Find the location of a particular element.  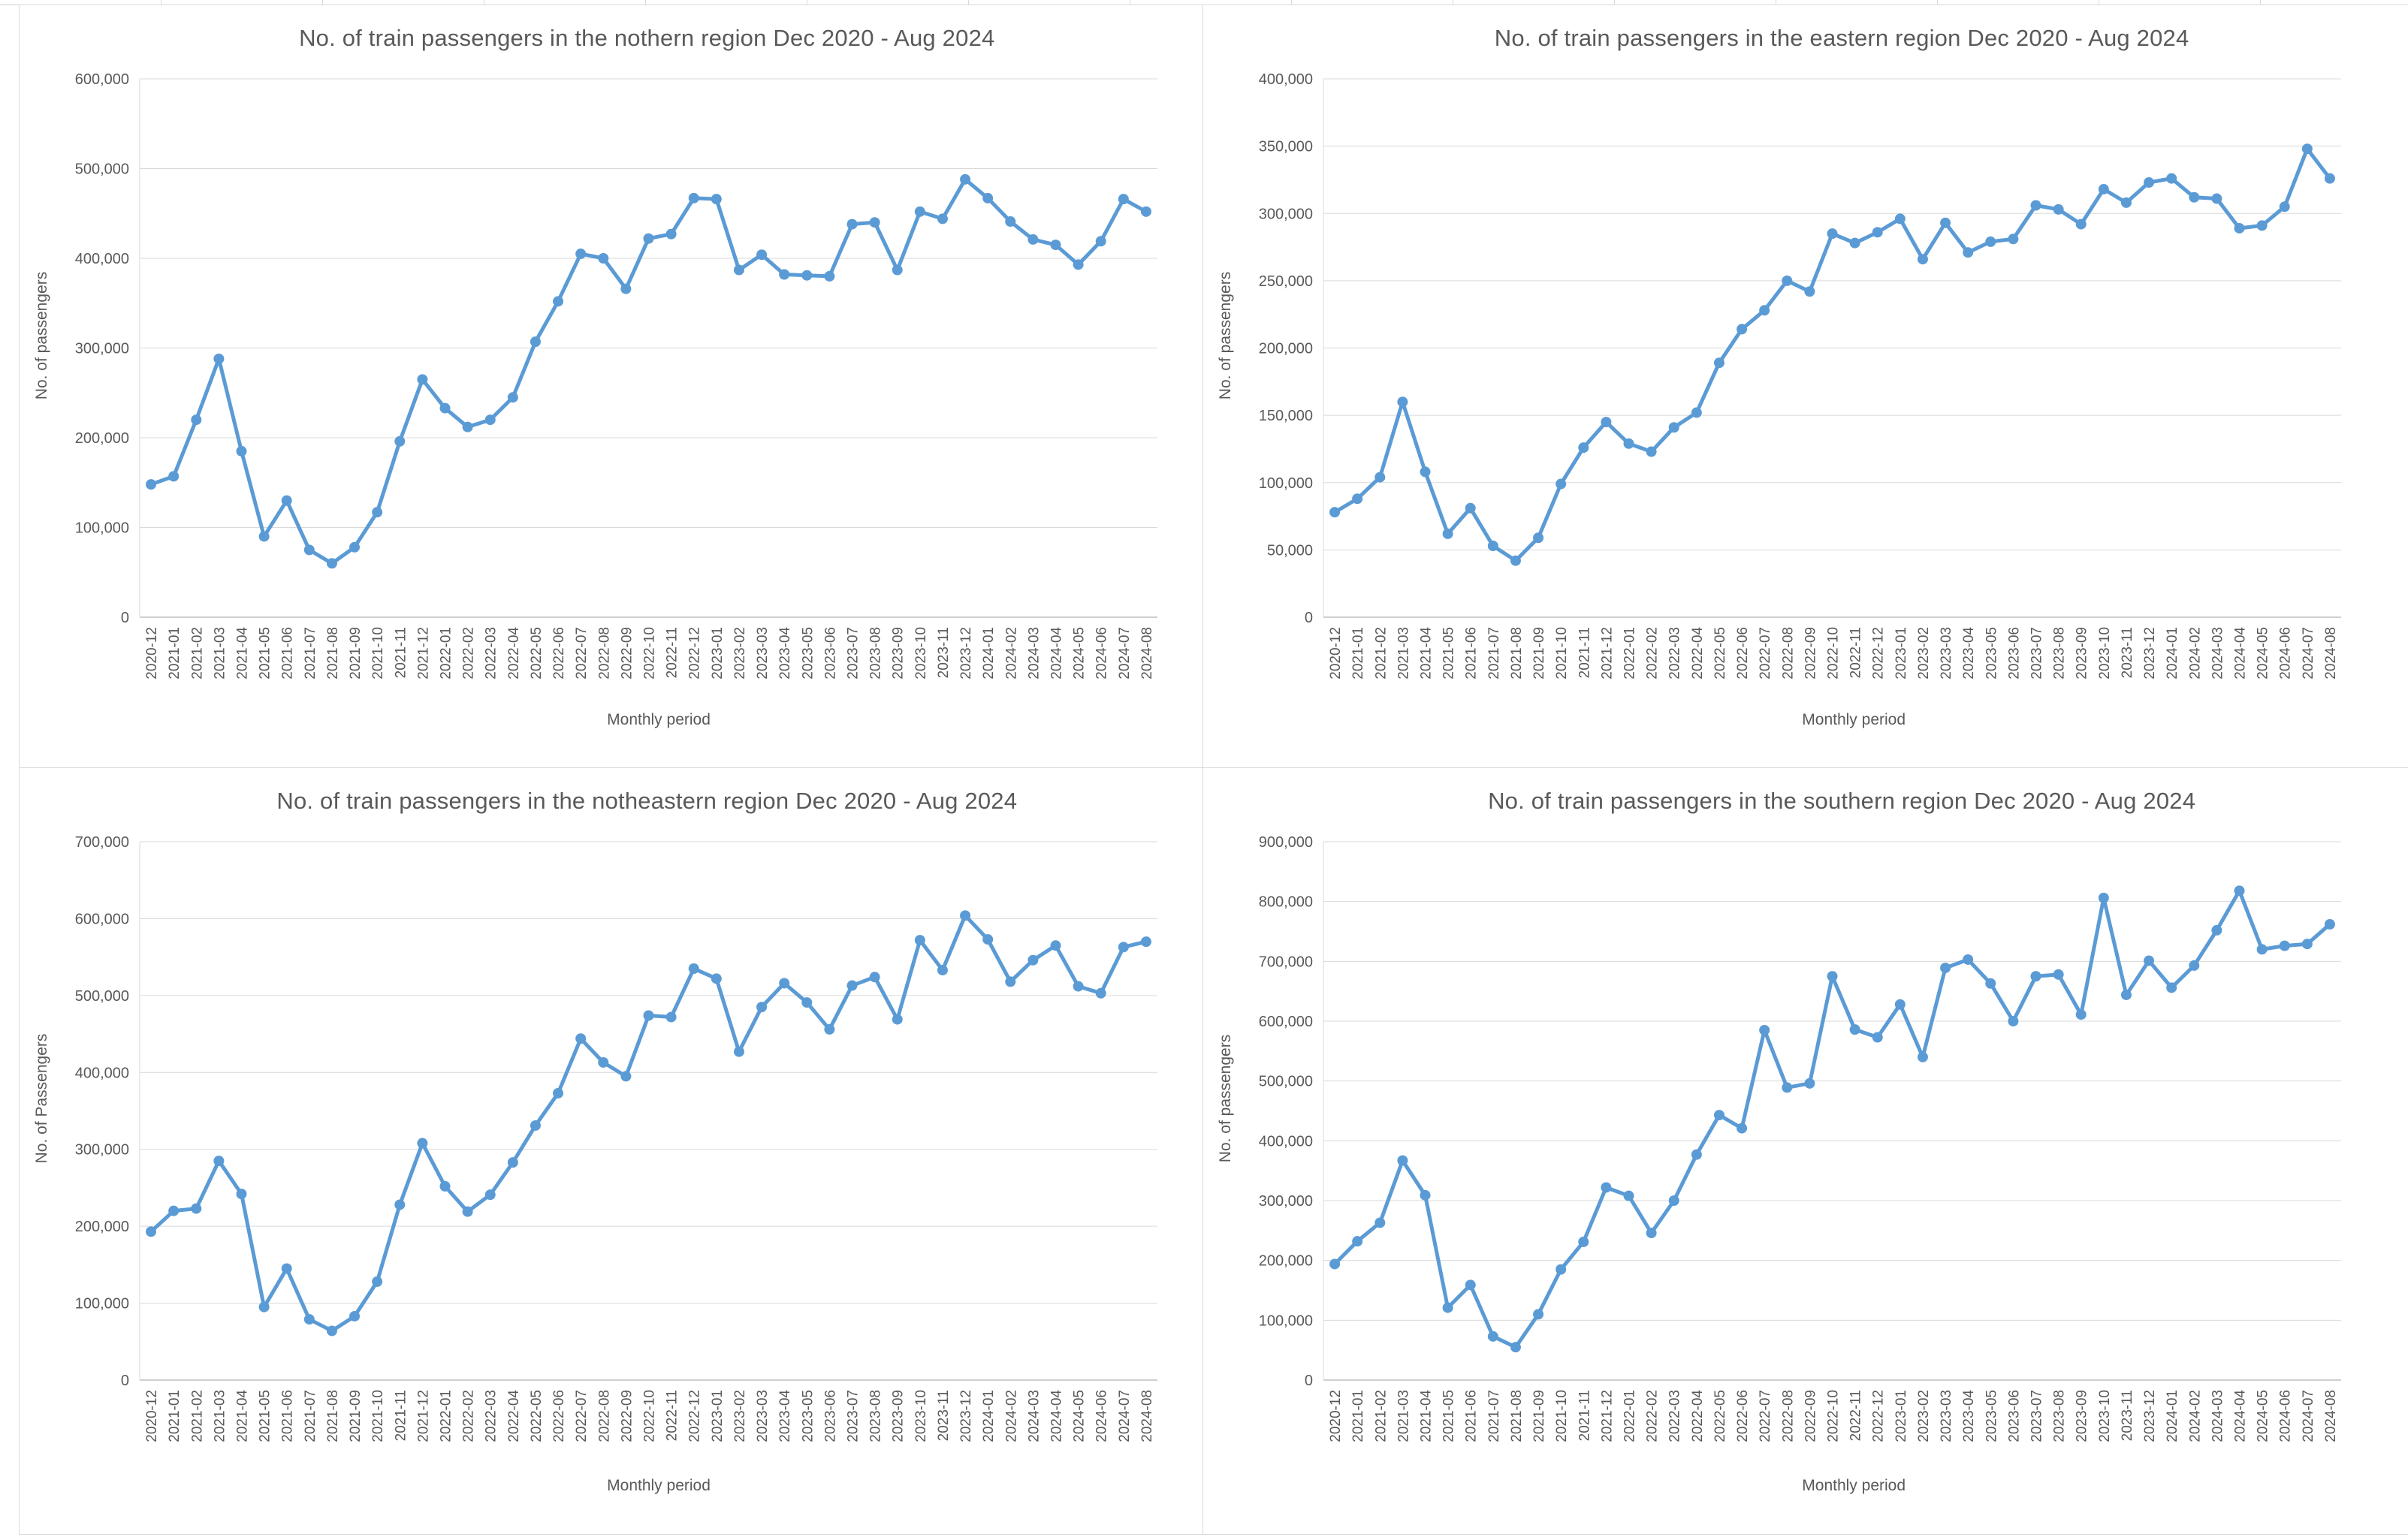

x-tick-label: 2022-01 is located at coordinates (446, 1416).